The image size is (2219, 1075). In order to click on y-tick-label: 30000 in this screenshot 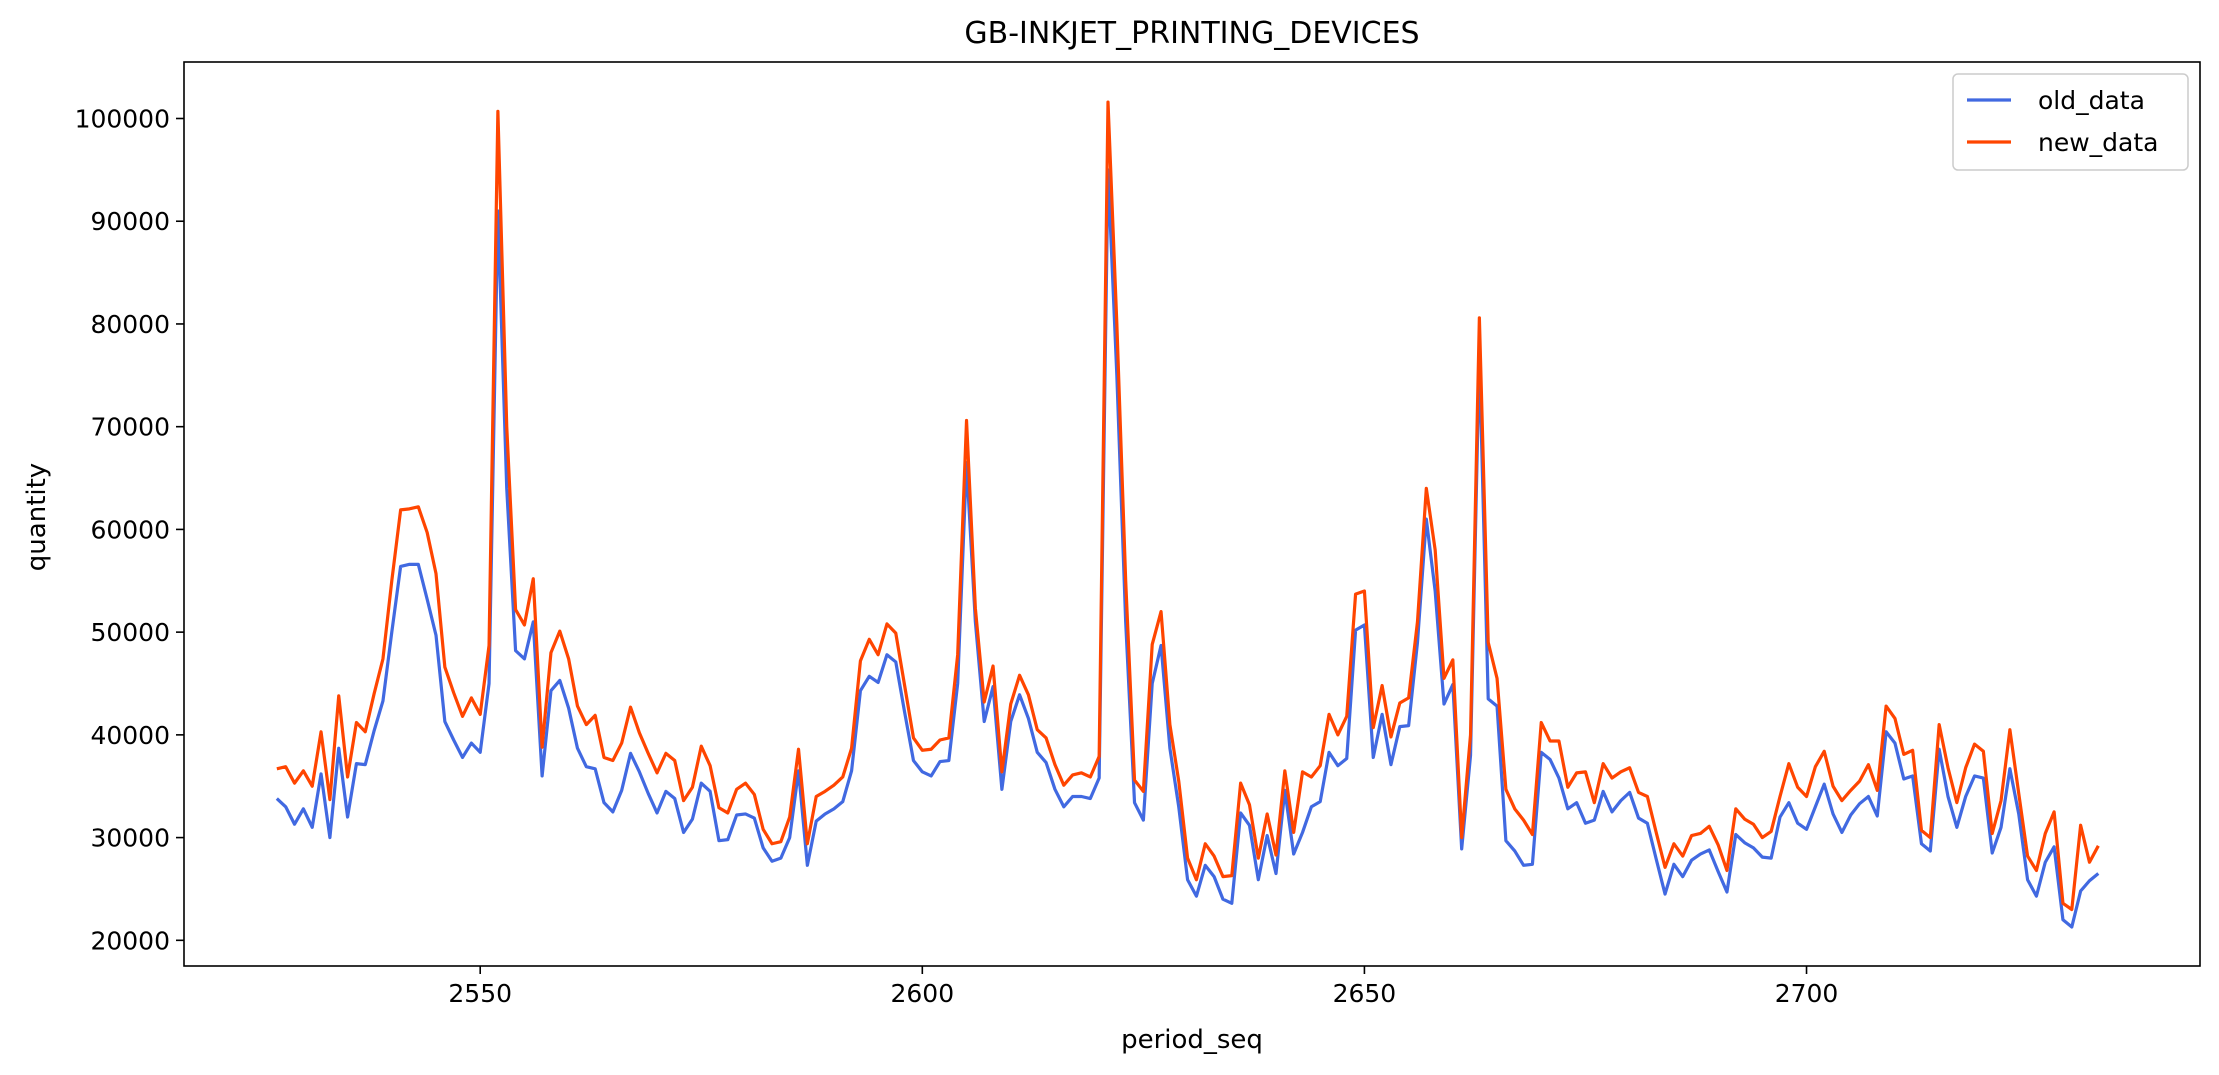, I will do `click(130, 838)`.